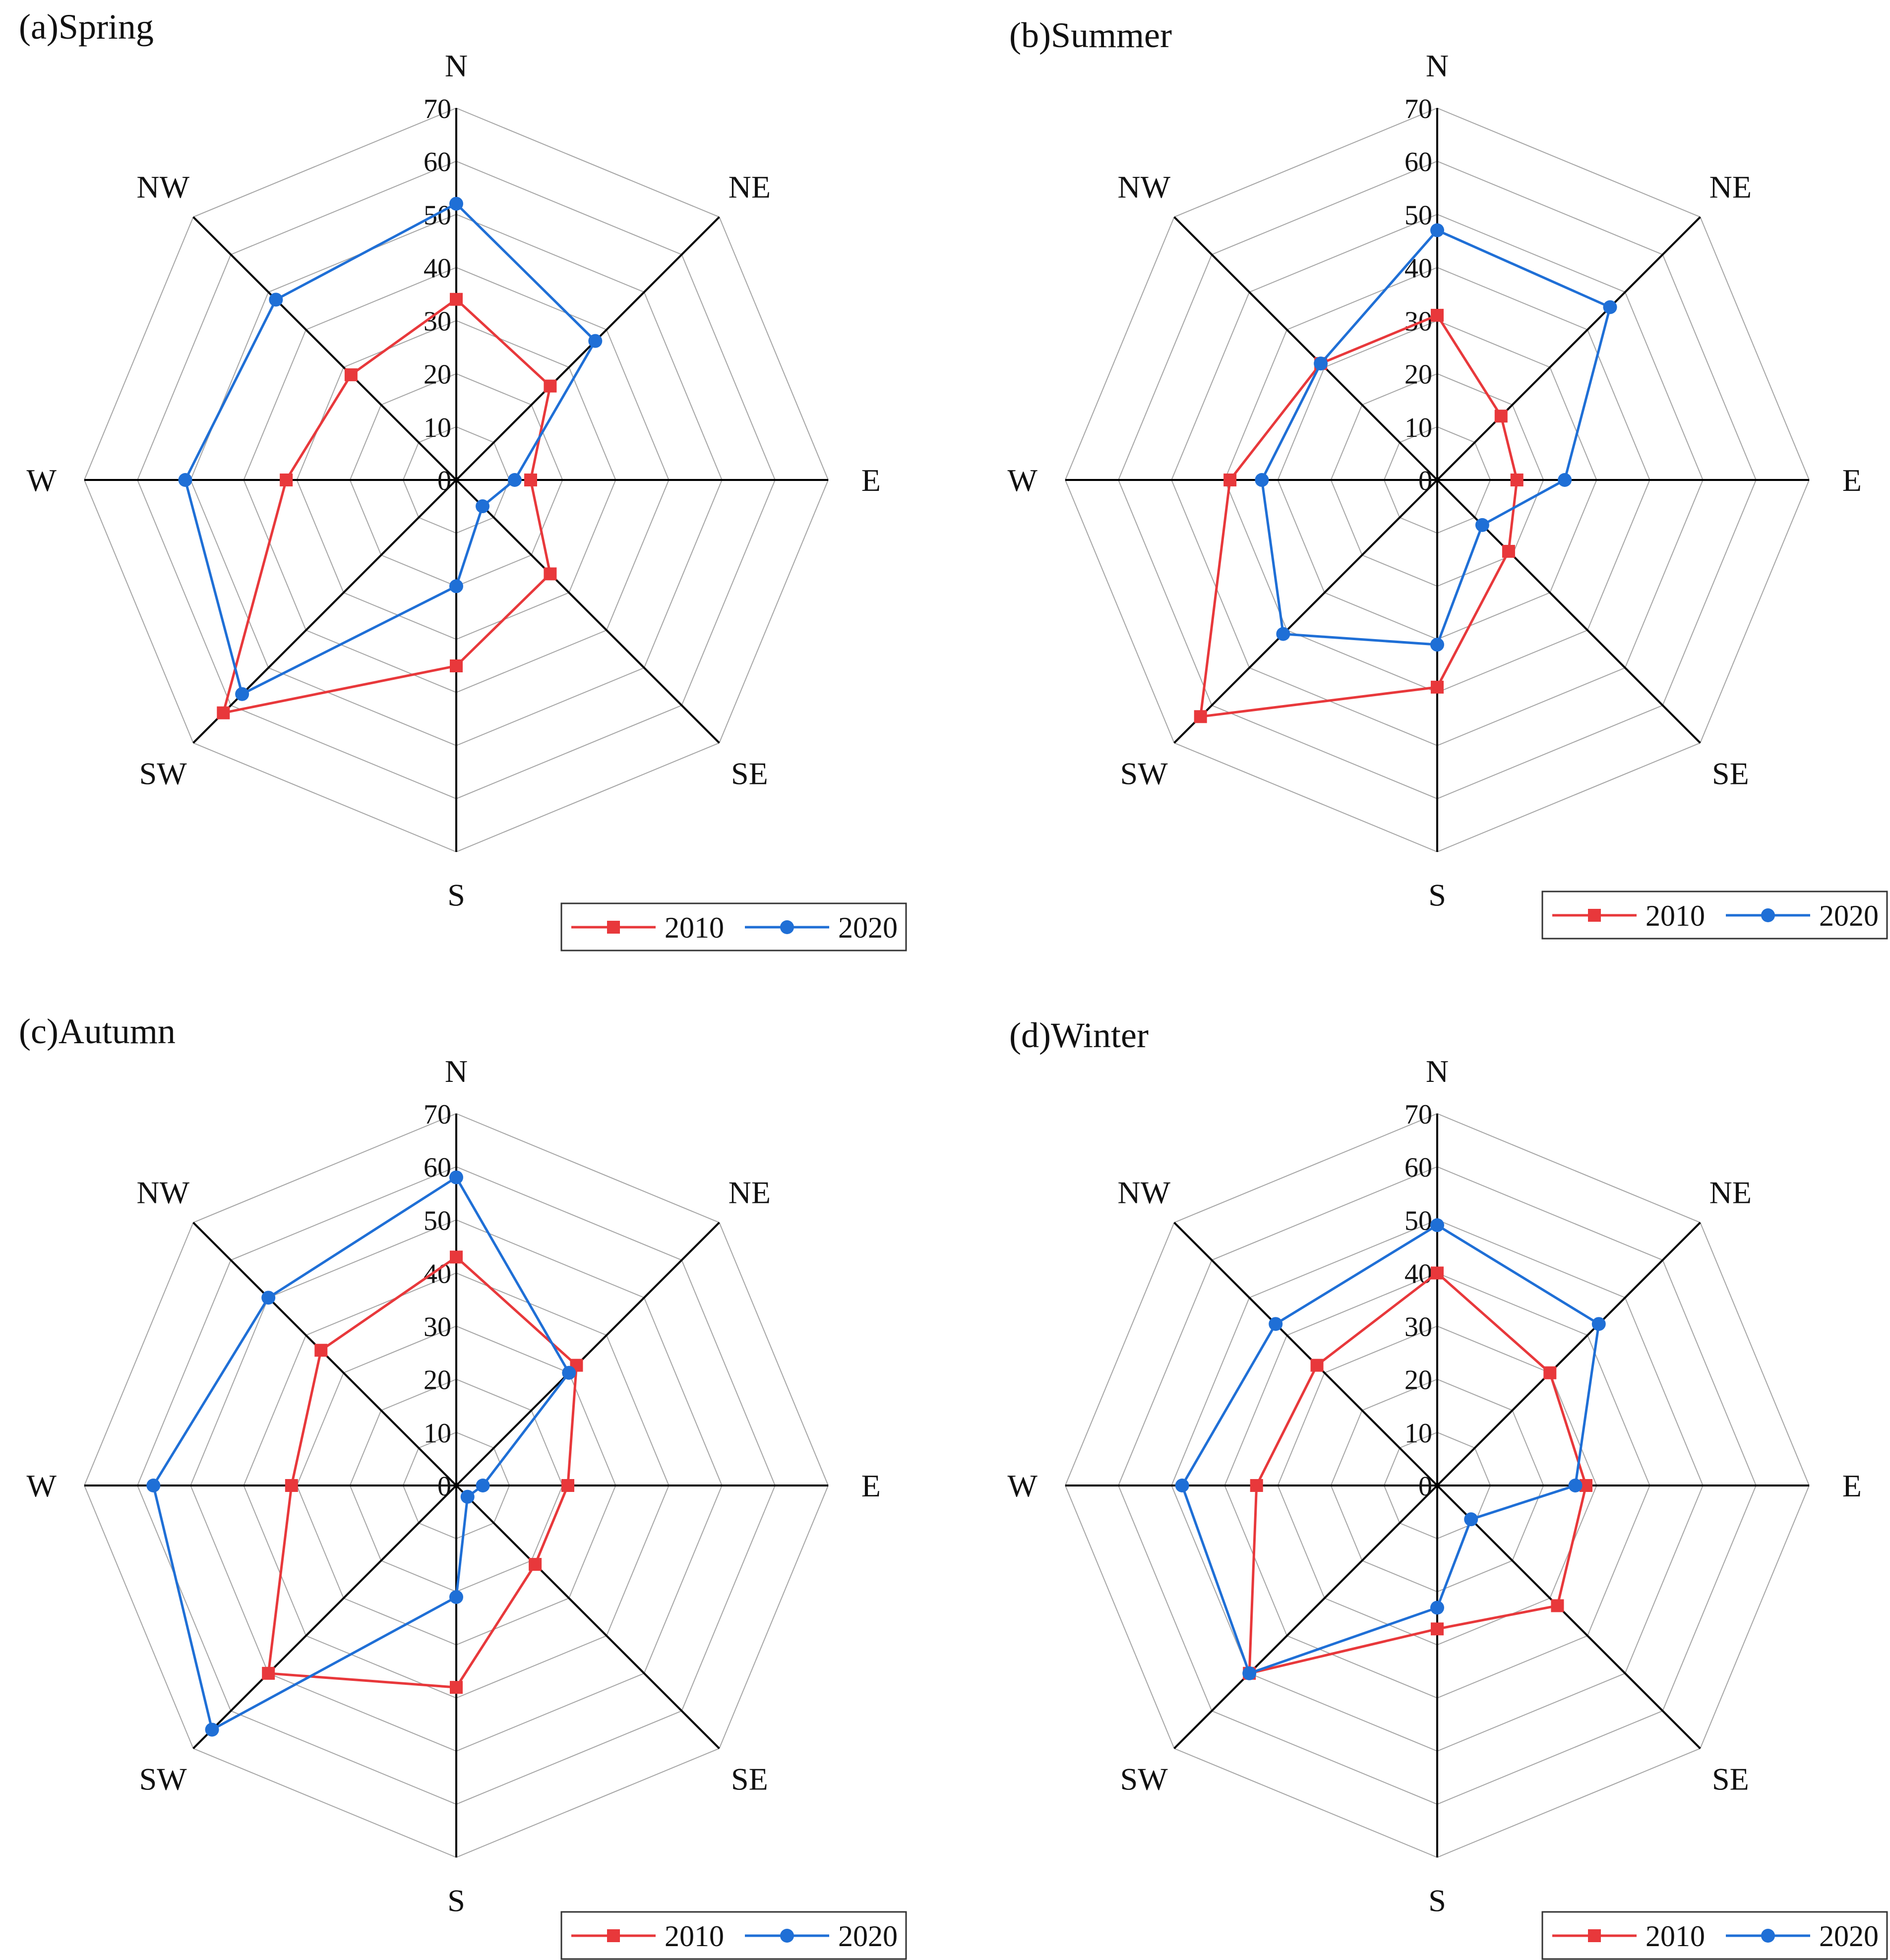  I want to click on point-2020-south, so click(1437, 645).